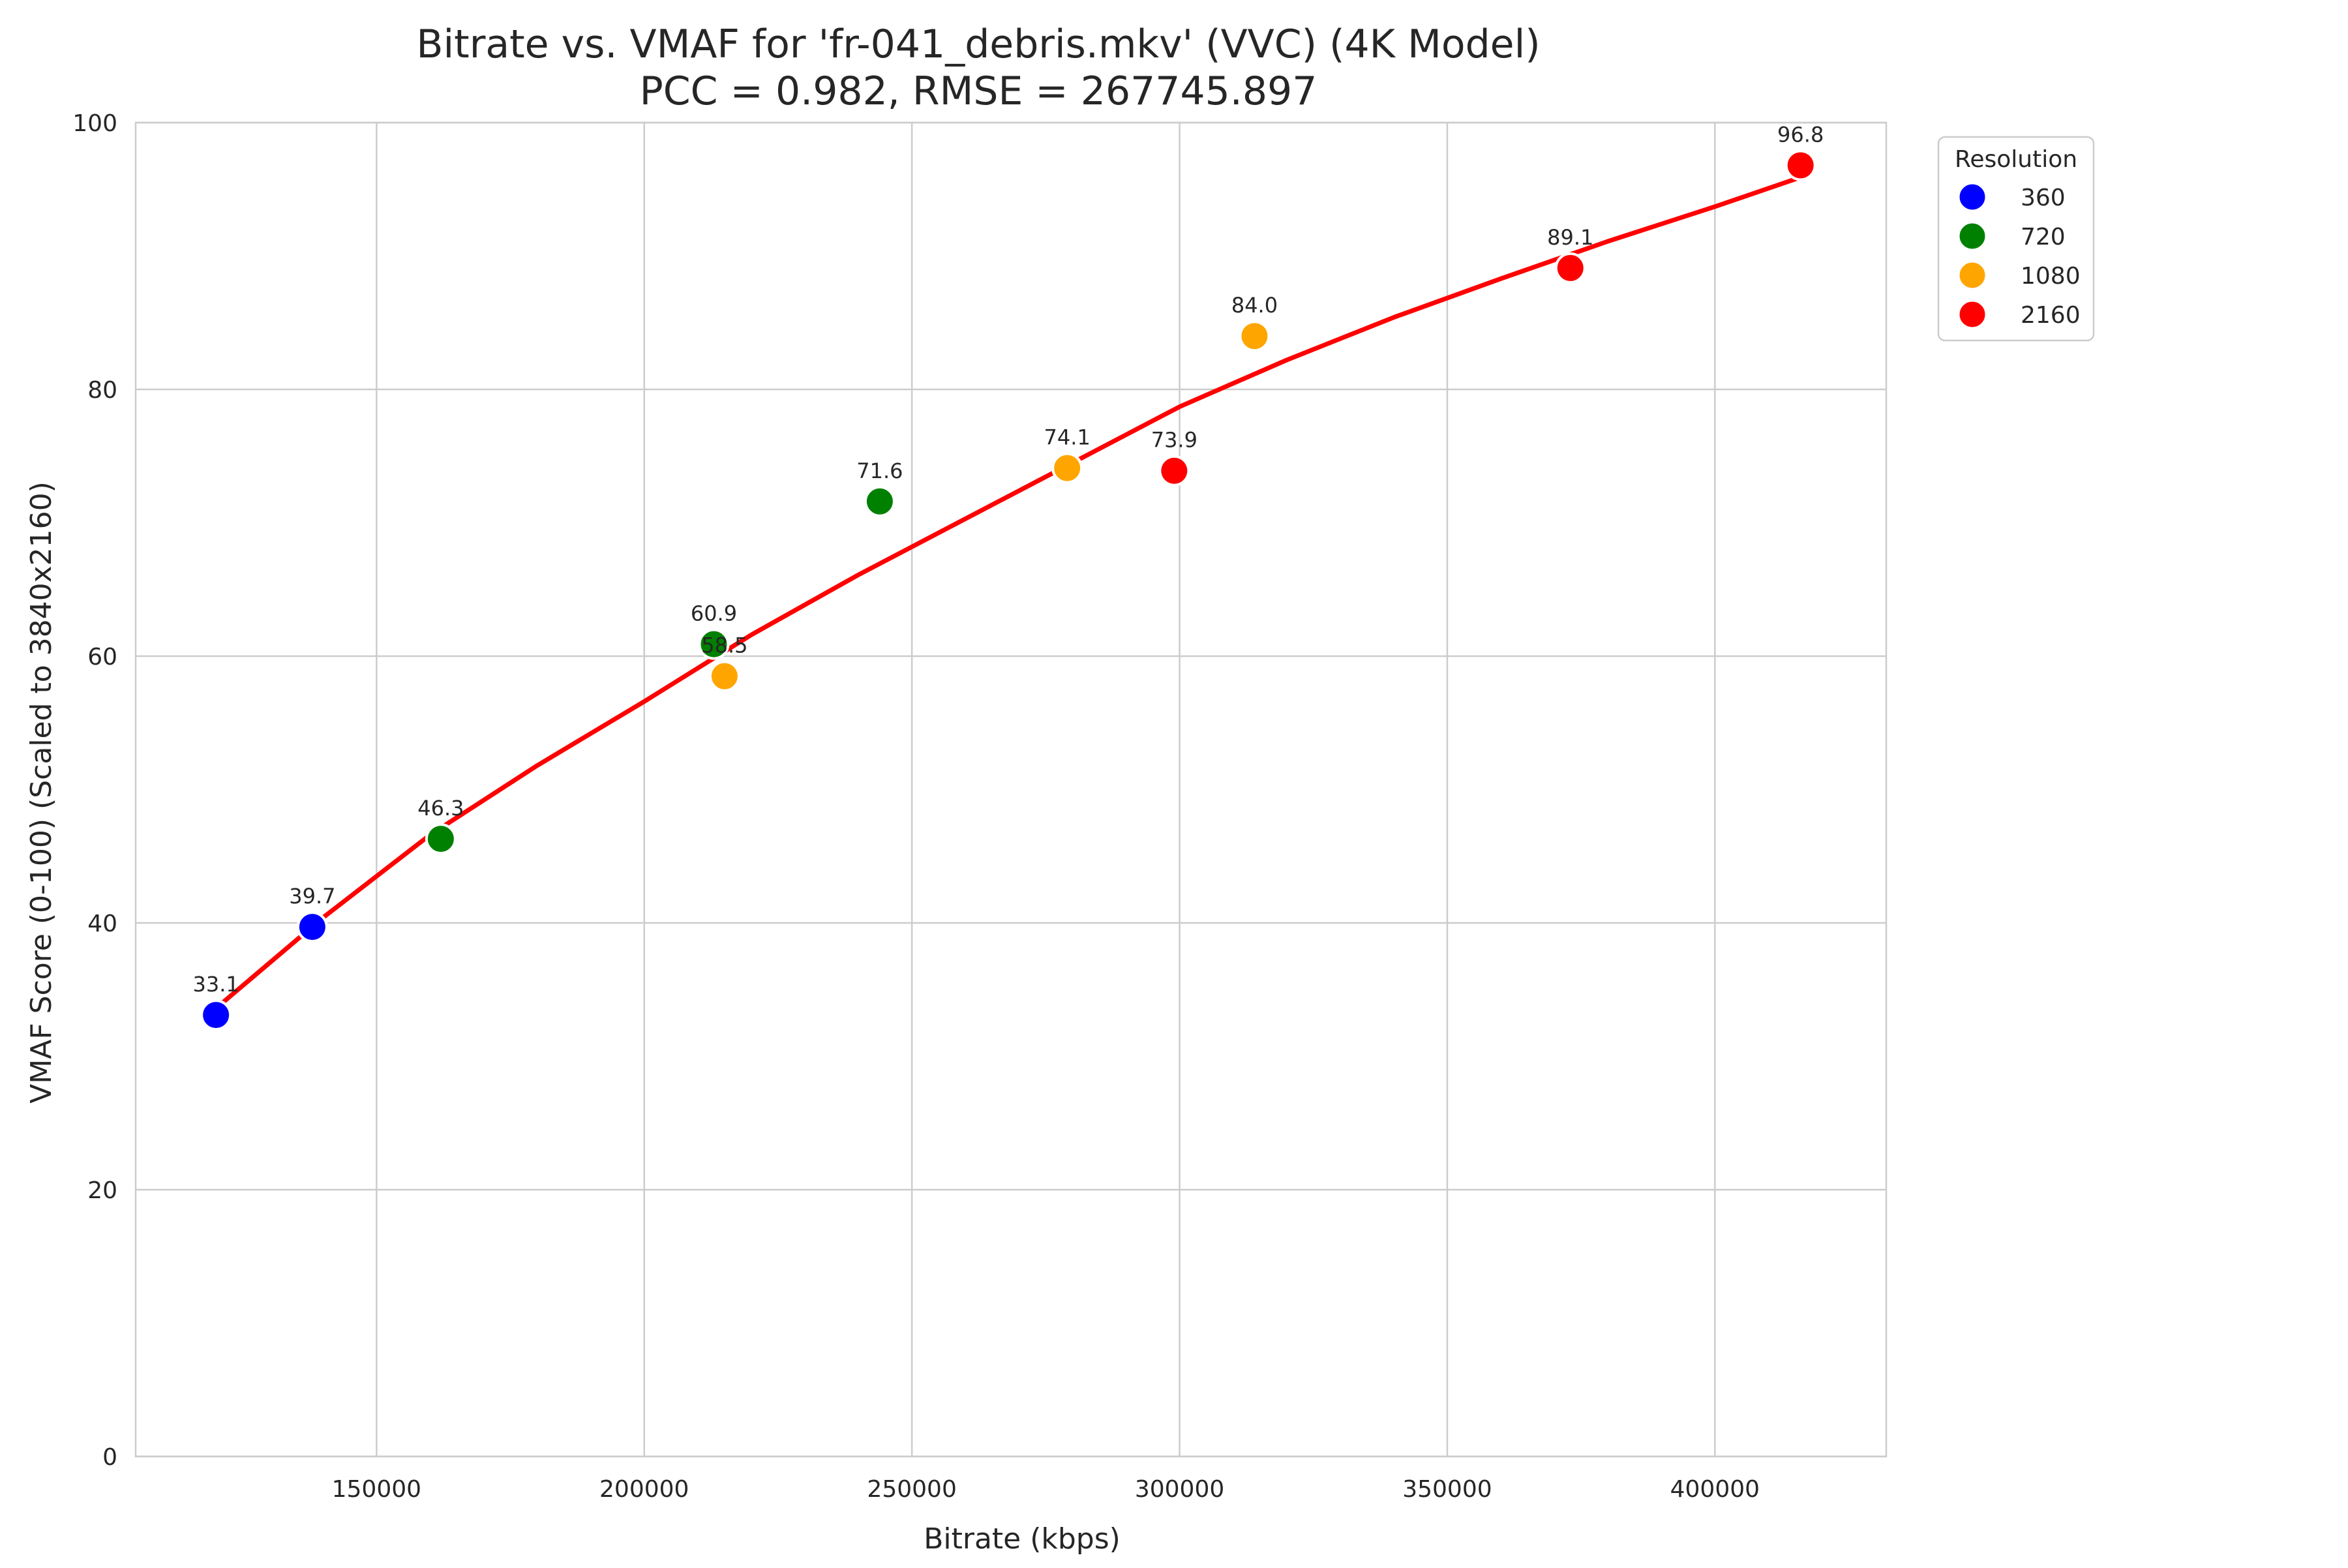 The width and height of the screenshot is (2348, 1568). Describe the element at coordinates (1067, 437) in the screenshot. I see `data-label: 74.1` at that location.